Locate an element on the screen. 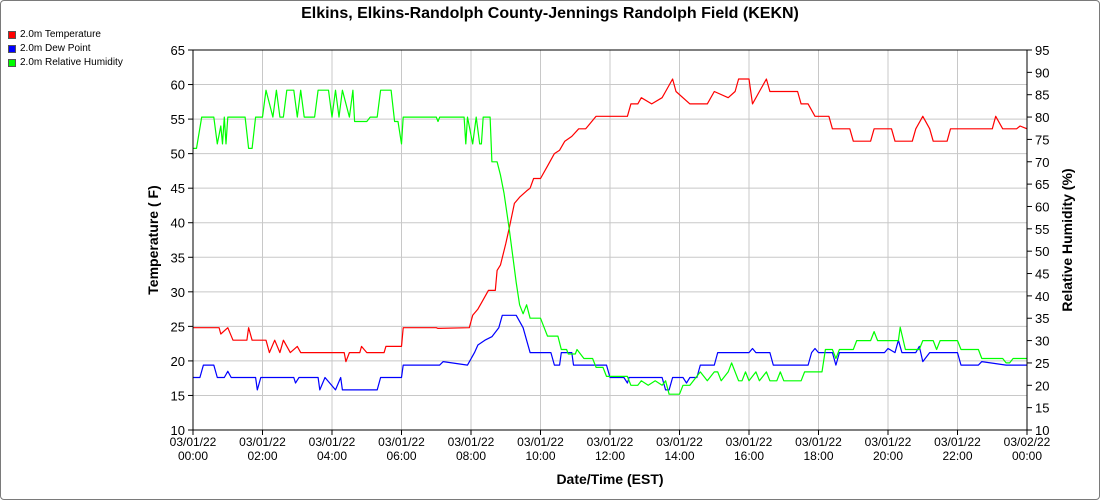 Image resolution: width=1100 pixels, height=500 pixels. y2-tick-label: 75 is located at coordinates (1042, 139).